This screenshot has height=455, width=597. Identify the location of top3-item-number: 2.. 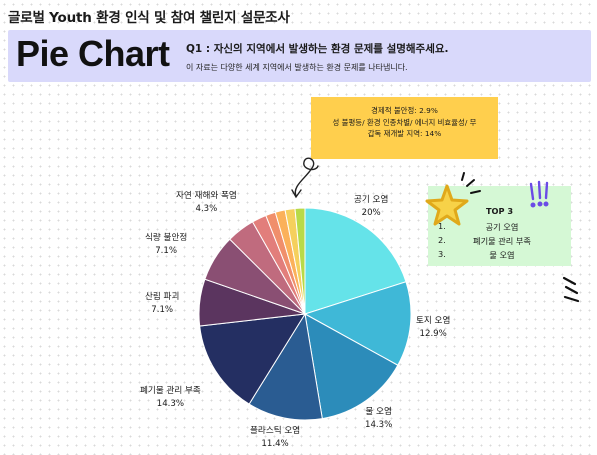
(442, 240).